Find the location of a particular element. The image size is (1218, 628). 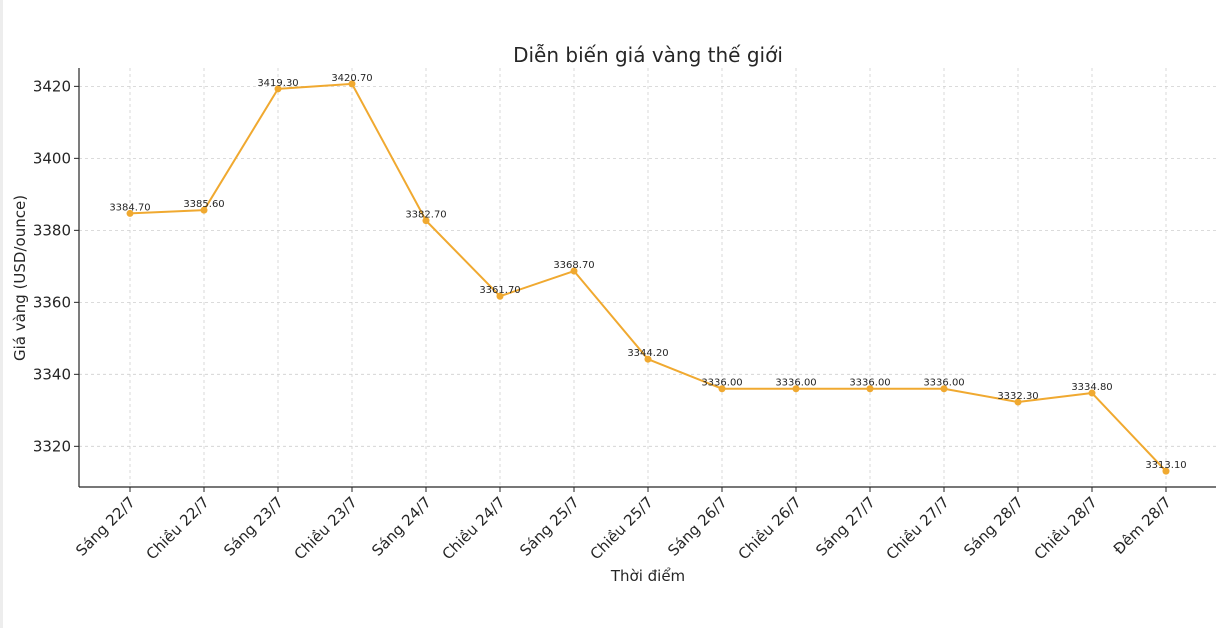

x-tick-label: Sáng 27/7 is located at coordinates (845, 526).